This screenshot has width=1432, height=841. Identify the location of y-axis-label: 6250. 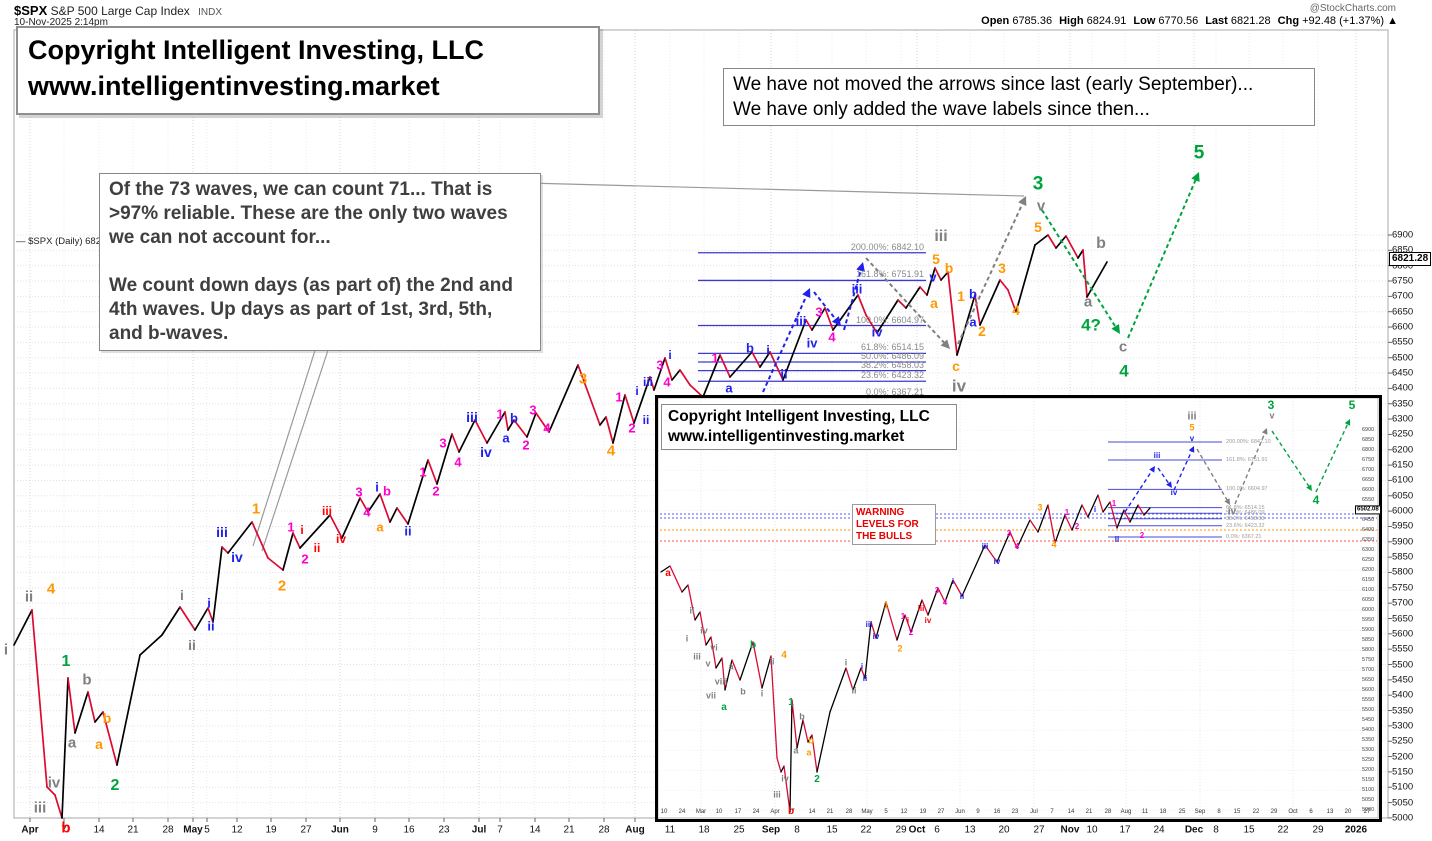
(1403, 434).